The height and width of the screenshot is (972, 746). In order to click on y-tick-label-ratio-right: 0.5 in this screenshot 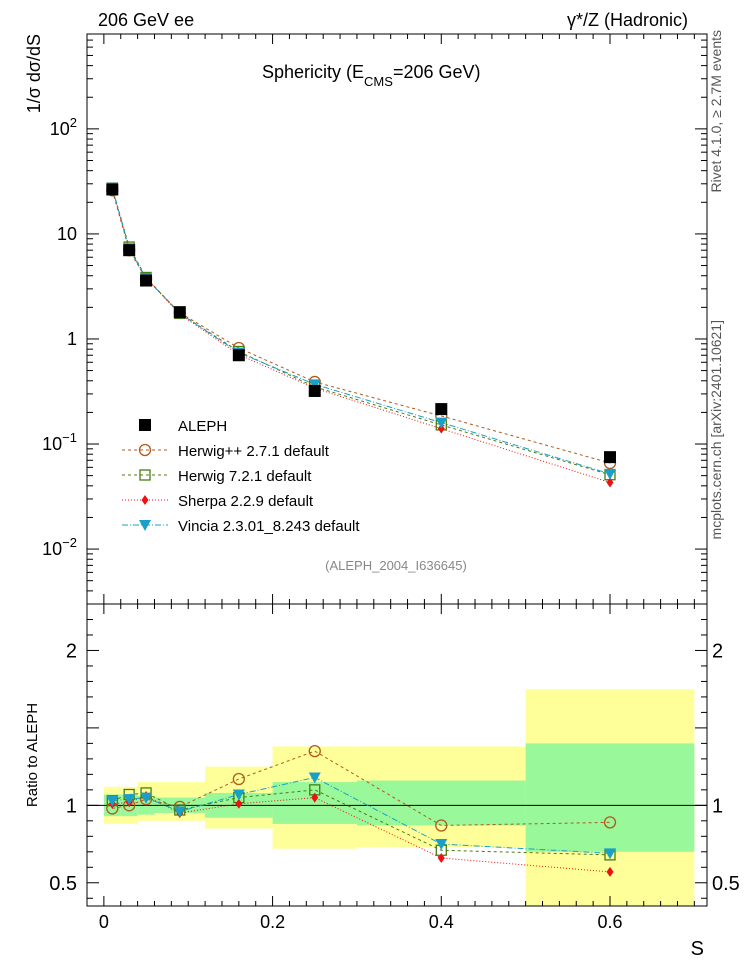, I will do `click(726, 884)`.